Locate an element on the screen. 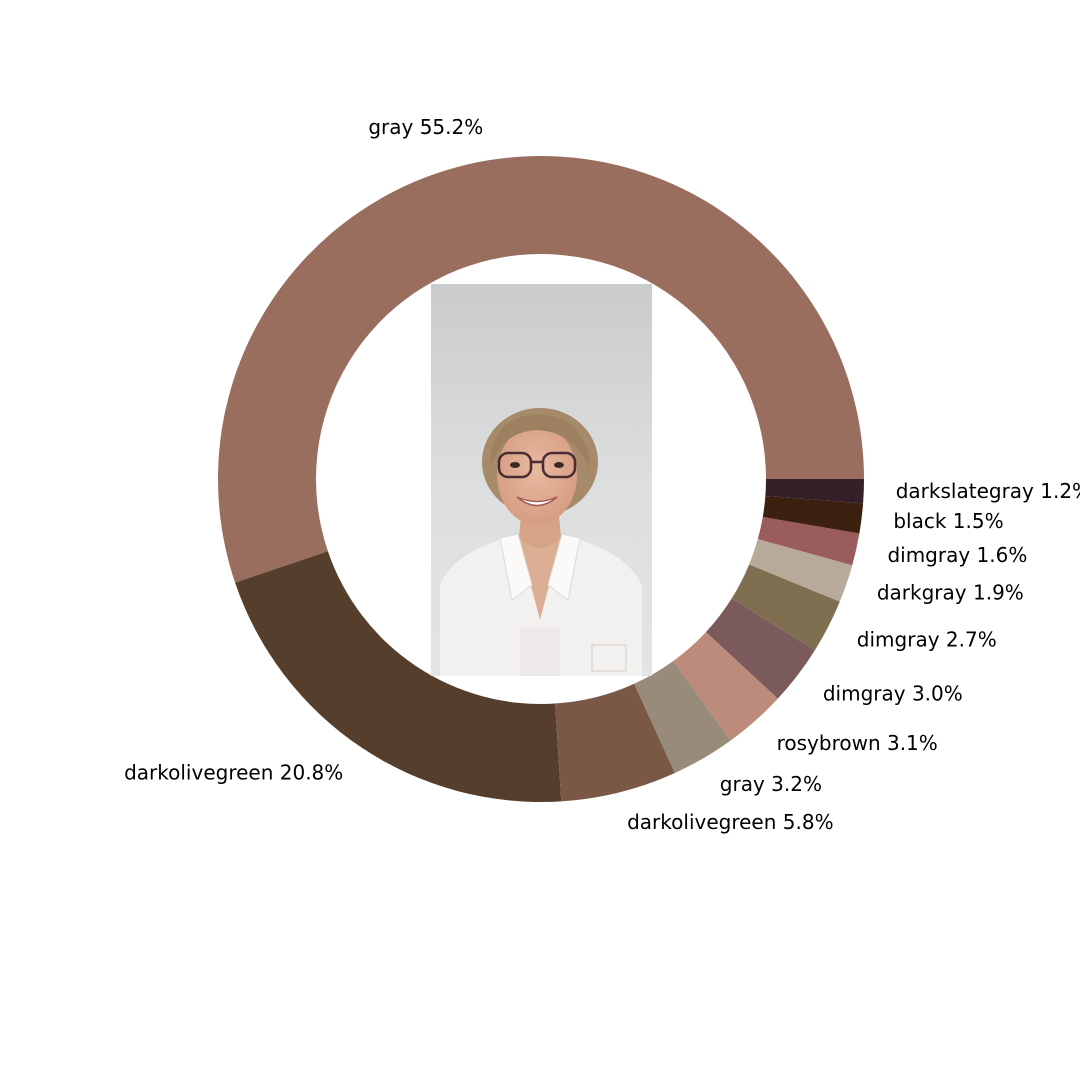 The image size is (1080, 1080). slice-label-4: gray 3.2% is located at coordinates (771, 784).